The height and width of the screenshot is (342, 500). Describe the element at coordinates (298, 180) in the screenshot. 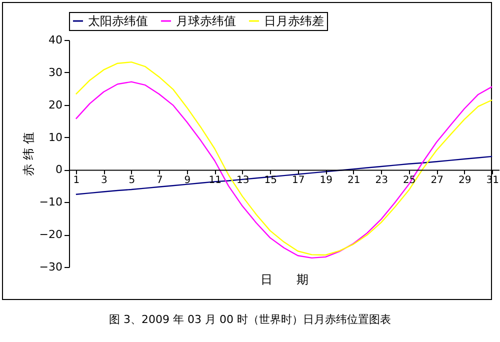

I see `x-tick-label: 17` at that location.